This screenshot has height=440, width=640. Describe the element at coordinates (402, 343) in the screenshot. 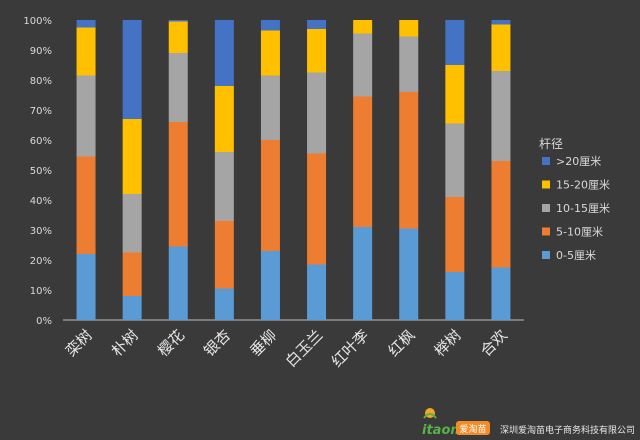

I see `x-tick-label: 红枫` at that location.